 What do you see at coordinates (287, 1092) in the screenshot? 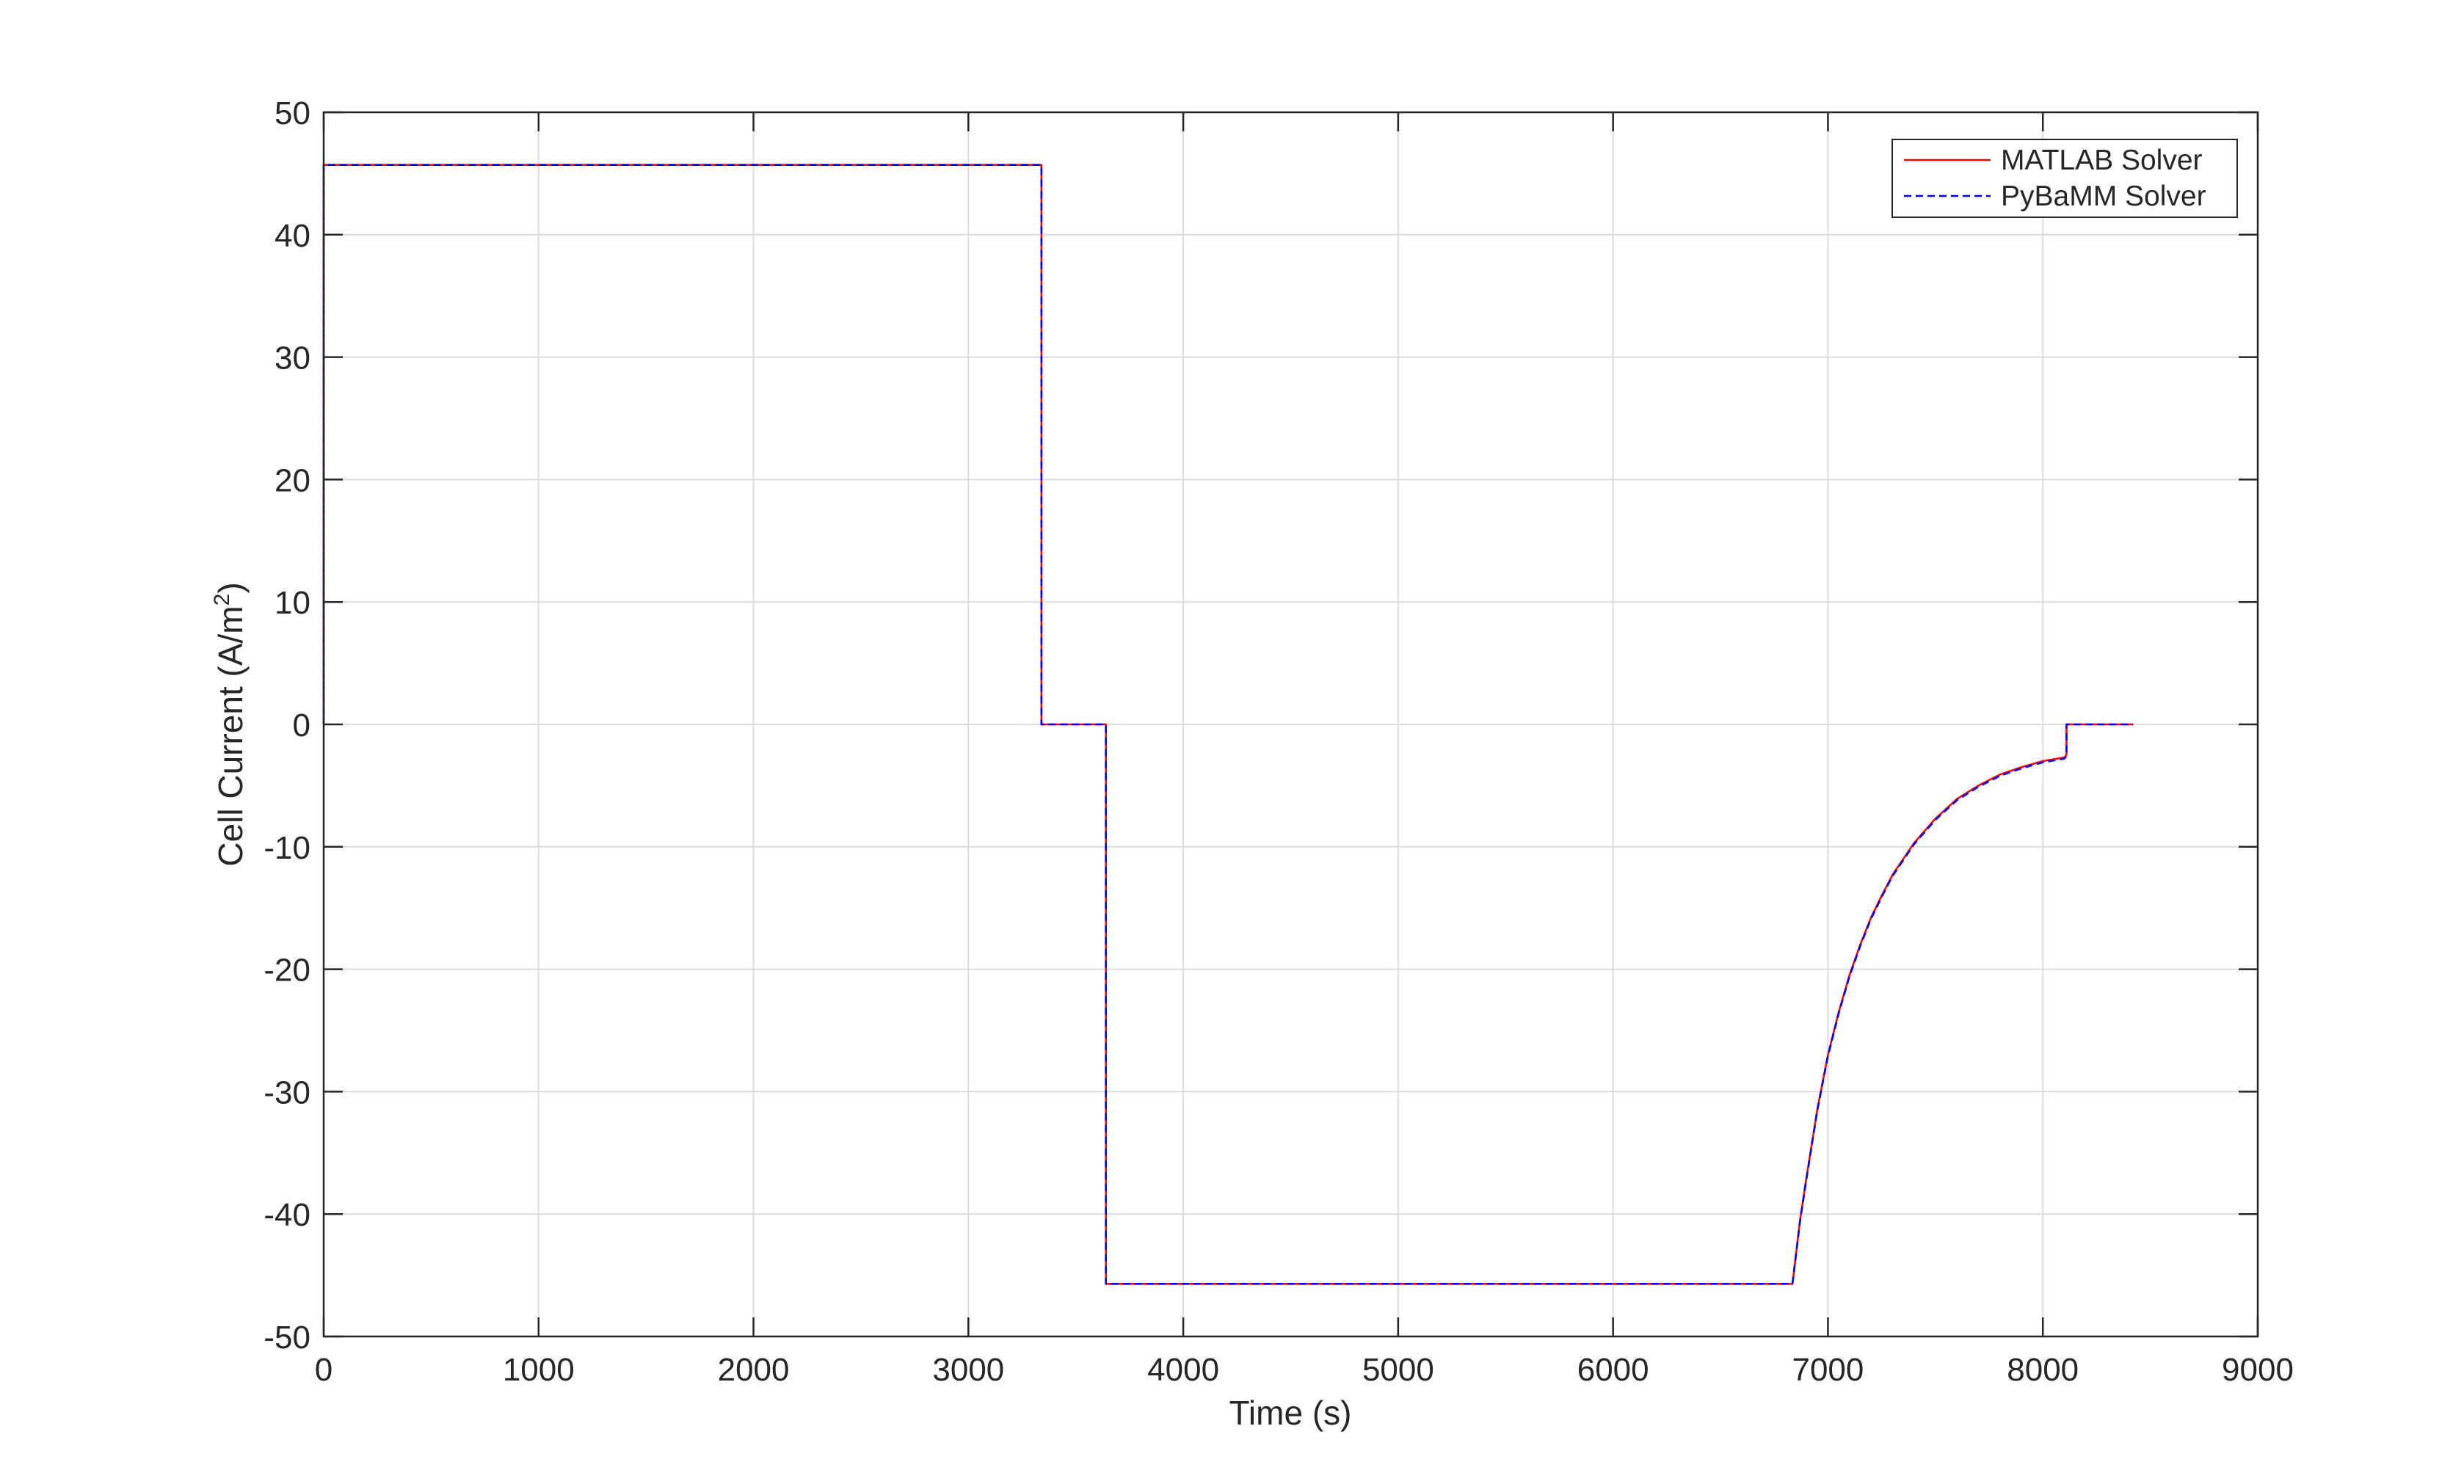
I see `y-tick-label: -30` at bounding box center [287, 1092].